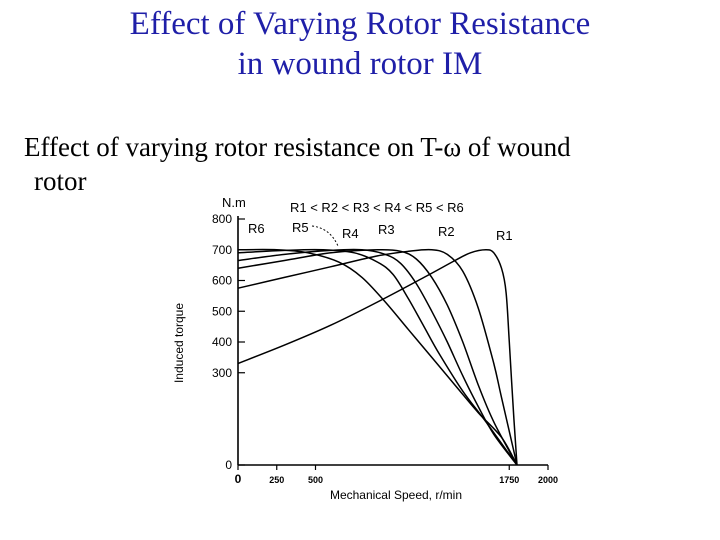 Image resolution: width=720 pixels, height=540 pixels. What do you see at coordinates (228, 465) in the screenshot?
I see `y-tick-label: 0` at bounding box center [228, 465].